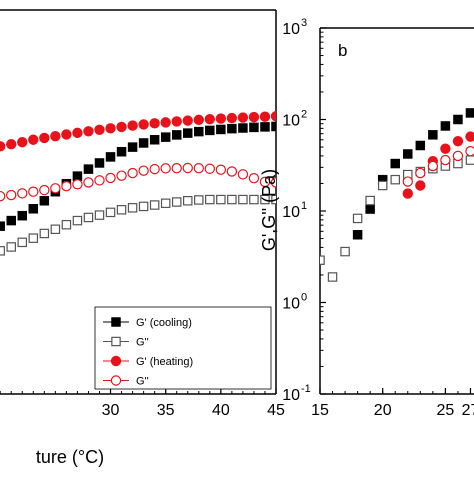  Describe the element at coordinates (70, 457) in the screenshot. I see `x-axis-label-a: ture (°C)` at that location.